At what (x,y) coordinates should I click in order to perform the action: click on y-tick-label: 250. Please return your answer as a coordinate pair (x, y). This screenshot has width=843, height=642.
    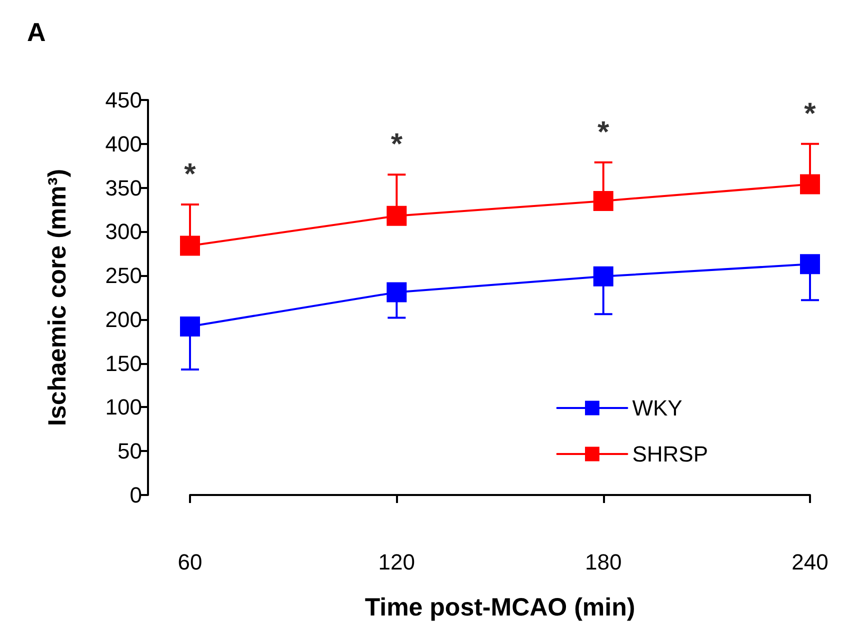
    Looking at the image, I should click on (123, 275).